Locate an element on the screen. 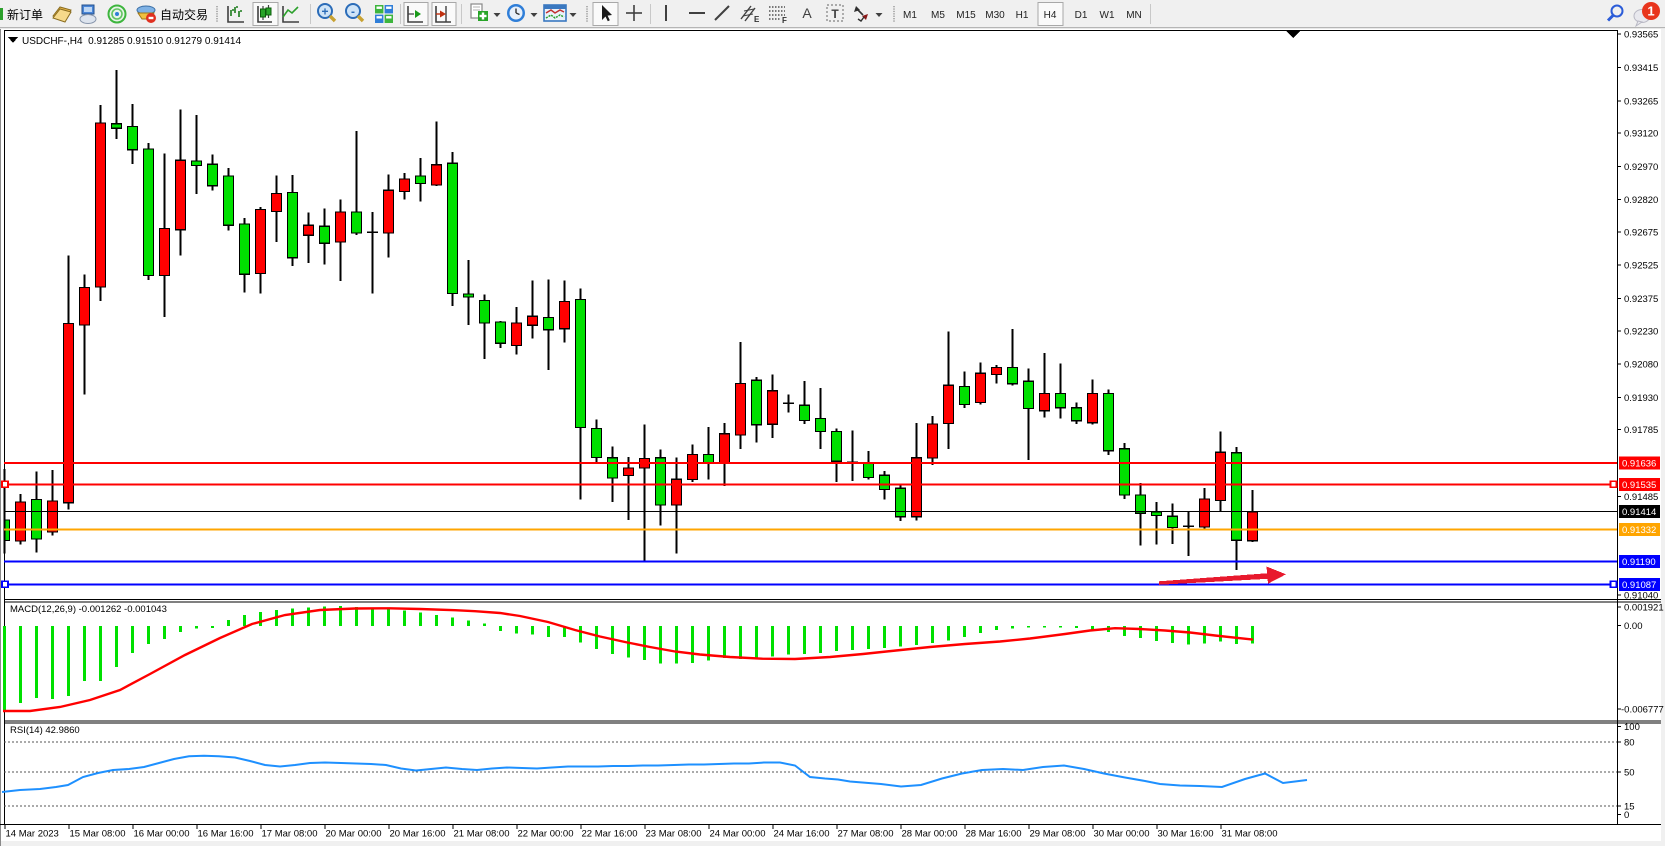 The image size is (1665, 846). svg-text: 0.91485 is located at coordinates (1641, 497).